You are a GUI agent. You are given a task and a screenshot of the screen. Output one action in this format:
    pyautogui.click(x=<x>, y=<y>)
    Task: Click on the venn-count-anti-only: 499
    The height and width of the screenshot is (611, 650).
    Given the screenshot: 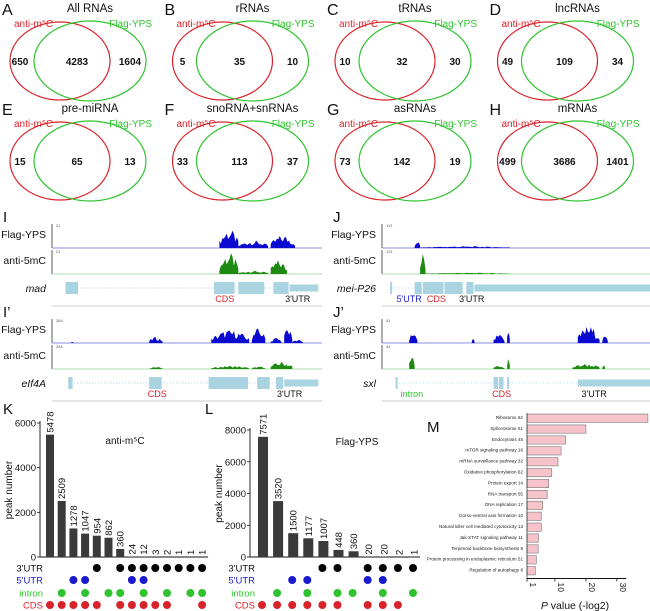 What is the action you would take?
    pyautogui.click(x=507, y=162)
    